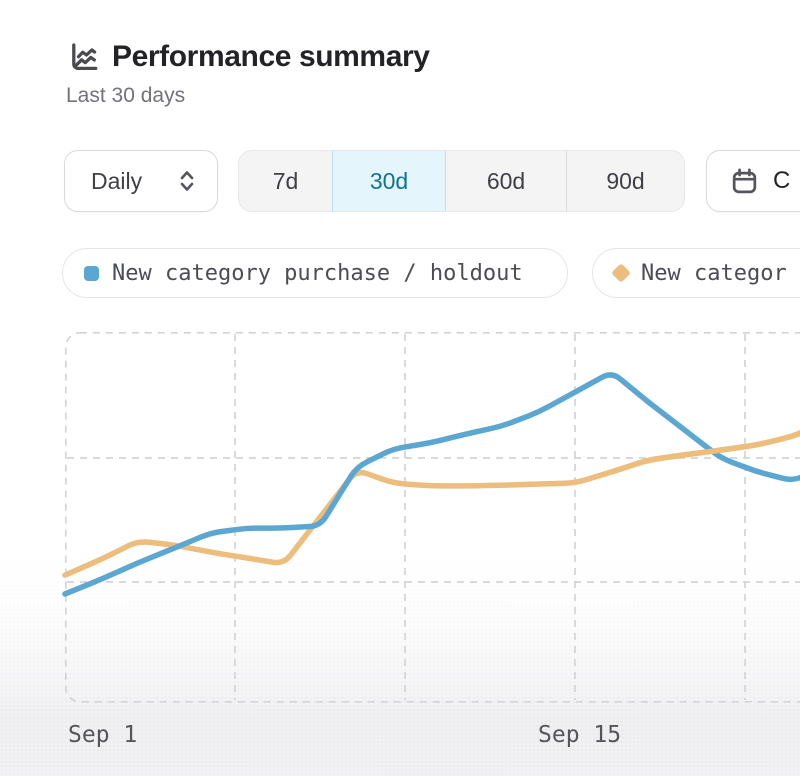  Describe the element at coordinates (187, 181) in the screenshot. I see `chevron-up-down-icon` at that location.